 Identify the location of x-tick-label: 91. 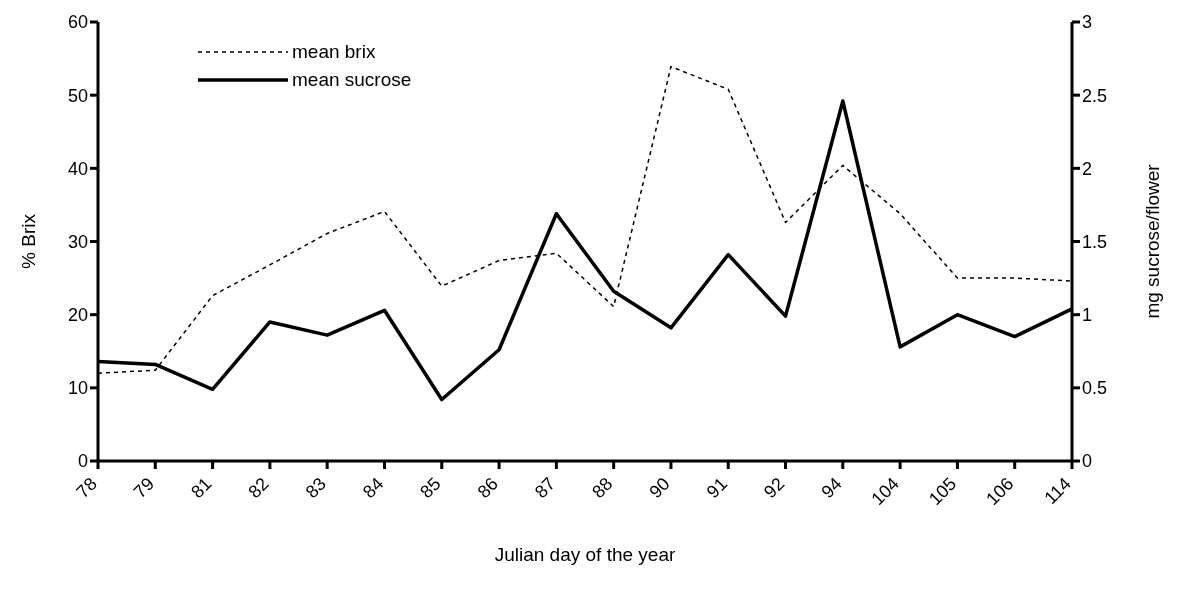
(717, 487).